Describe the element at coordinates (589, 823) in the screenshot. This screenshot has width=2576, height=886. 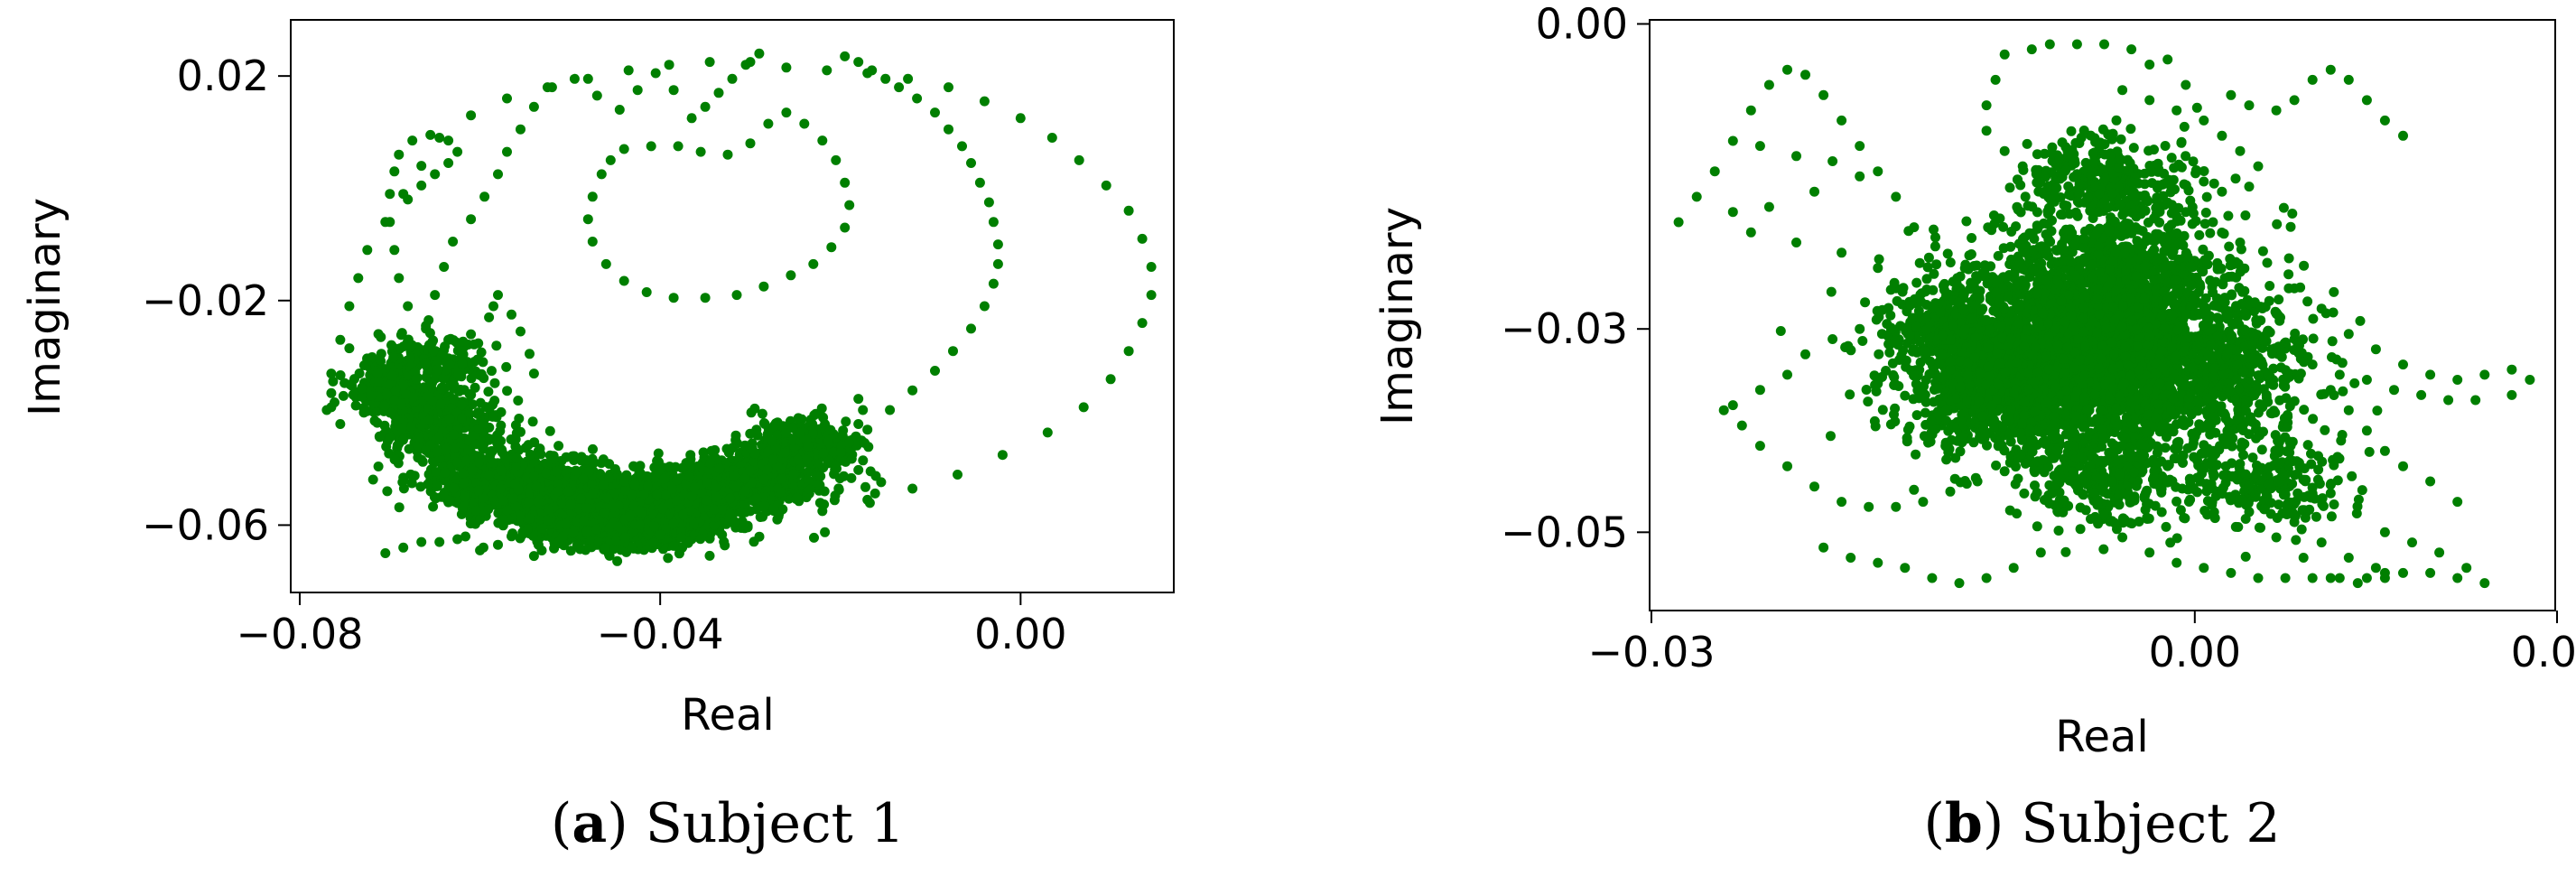
I see `caption-letter: a` at that location.